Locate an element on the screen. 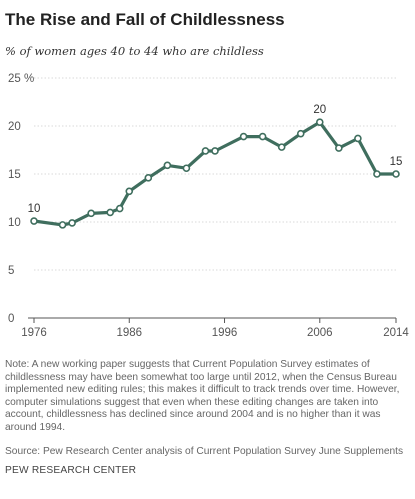 Image resolution: width=415 pixels, height=499 pixels. y-tick-label: 15 is located at coordinates (14, 175).